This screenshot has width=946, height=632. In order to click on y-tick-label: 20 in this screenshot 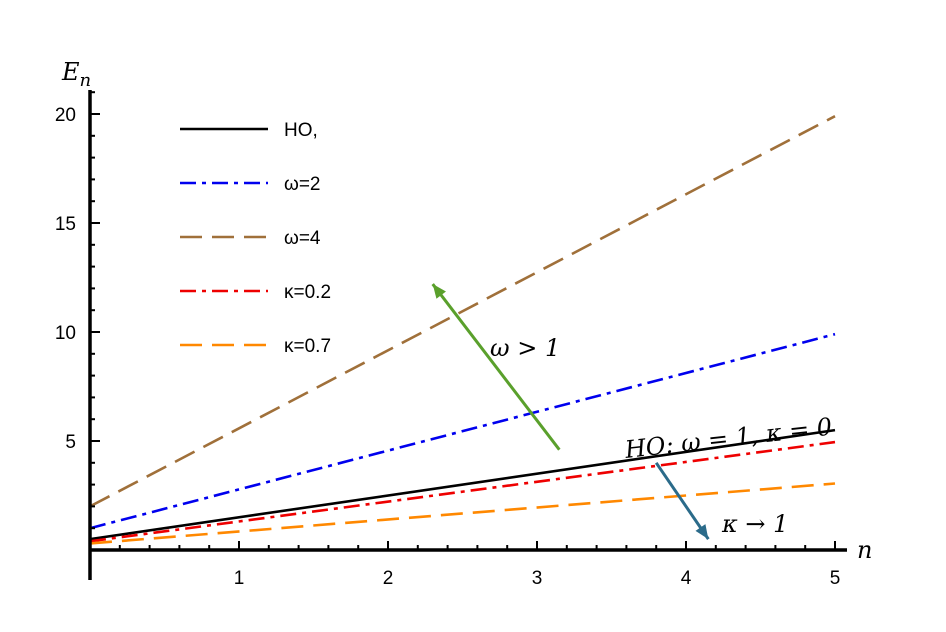, I will do `click(65, 115)`.